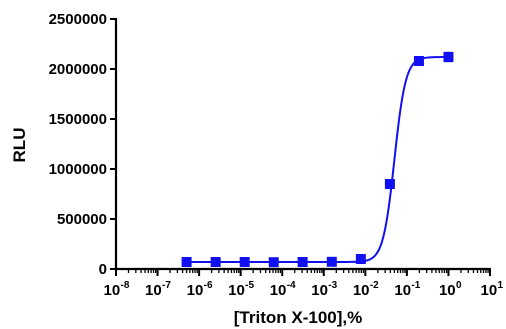  I want to click on x-tick-label-5: 10 -3, so click(324, 289).